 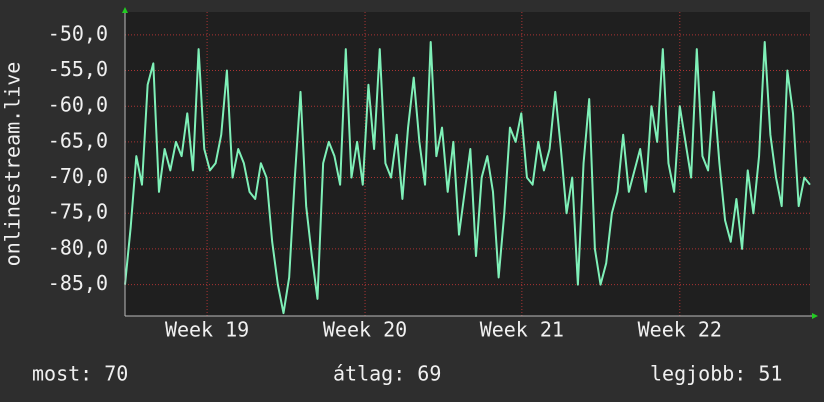 What do you see at coordinates (207, 330) in the screenshot?
I see `x-tick-label: Week 19` at bounding box center [207, 330].